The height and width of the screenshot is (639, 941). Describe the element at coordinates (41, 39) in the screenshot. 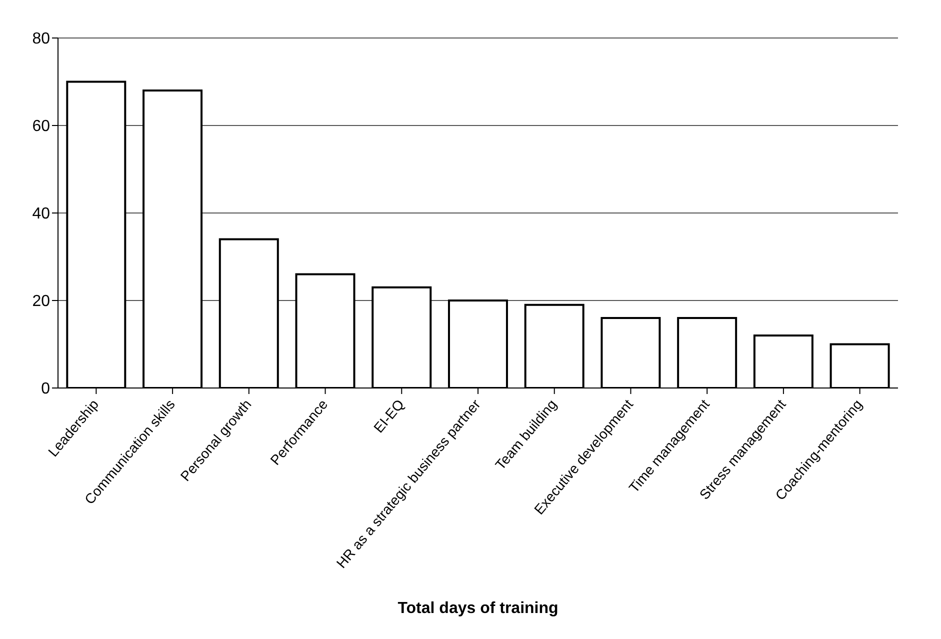

I see `y-tick-label: 80` at that location.